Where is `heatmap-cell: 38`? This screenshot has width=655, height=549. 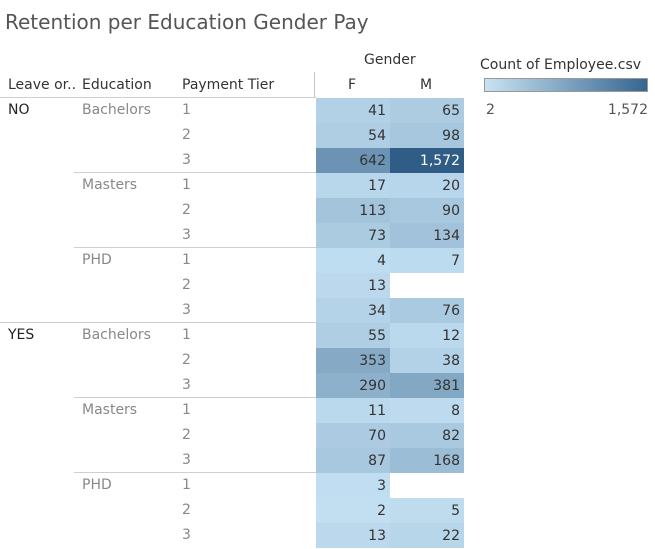 heatmap-cell: 38 is located at coordinates (427, 360).